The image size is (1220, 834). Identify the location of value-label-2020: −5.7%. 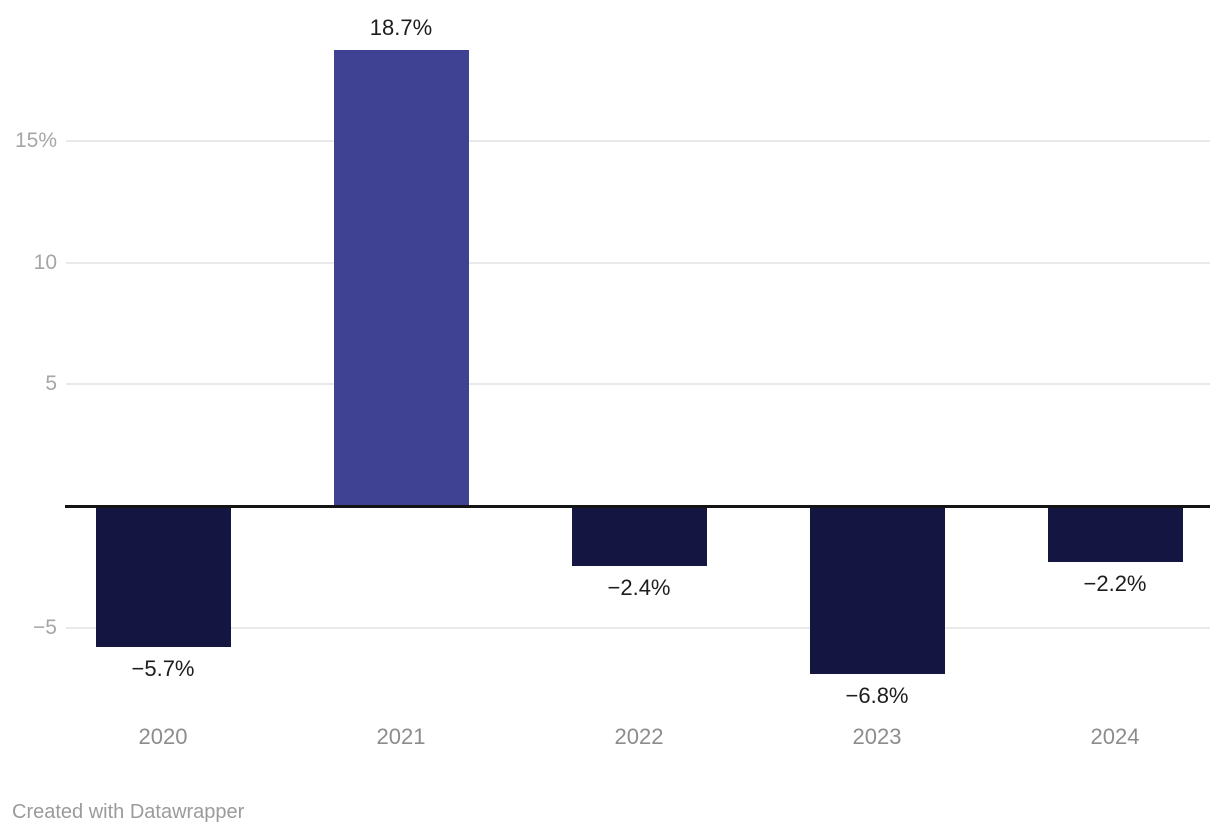
(163, 668).